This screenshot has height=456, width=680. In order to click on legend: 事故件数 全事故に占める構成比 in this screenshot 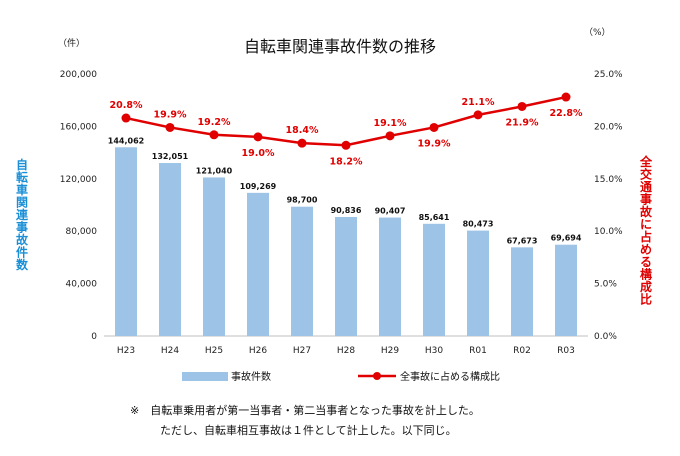, I will do `click(341, 376)`.